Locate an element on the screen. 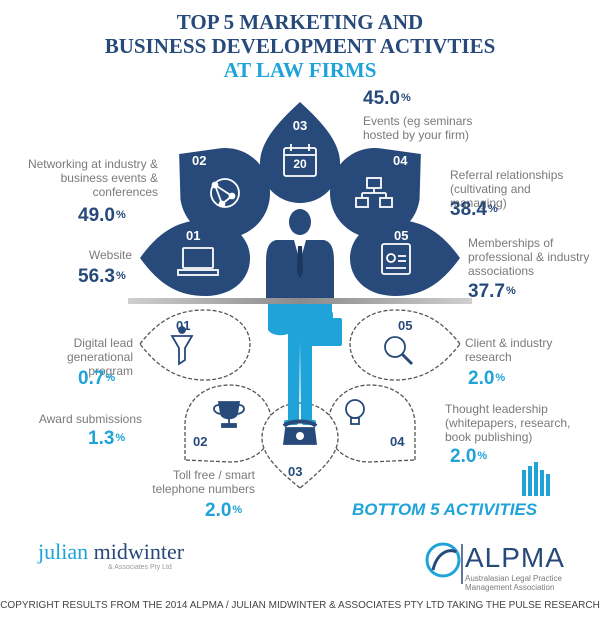  top-01-label: Website is located at coordinates (110, 255).